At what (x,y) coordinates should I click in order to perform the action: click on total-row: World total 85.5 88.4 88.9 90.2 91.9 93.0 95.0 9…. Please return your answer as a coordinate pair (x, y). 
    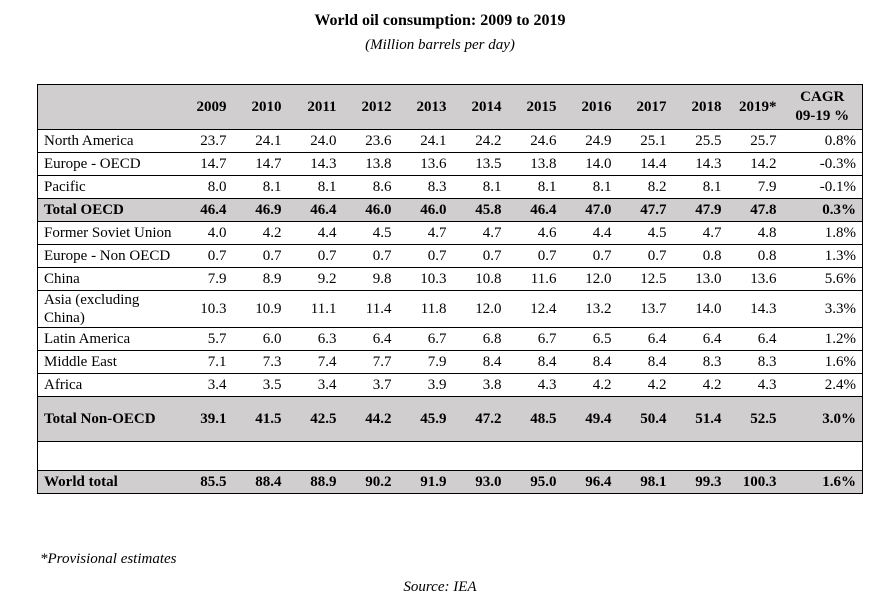
    Looking at the image, I should click on (450, 482).